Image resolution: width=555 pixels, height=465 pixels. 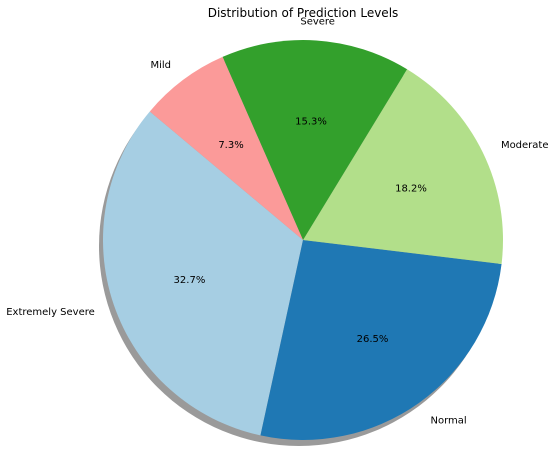 I want to click on pie-category-label: Severe, so click(x=317, y=21).